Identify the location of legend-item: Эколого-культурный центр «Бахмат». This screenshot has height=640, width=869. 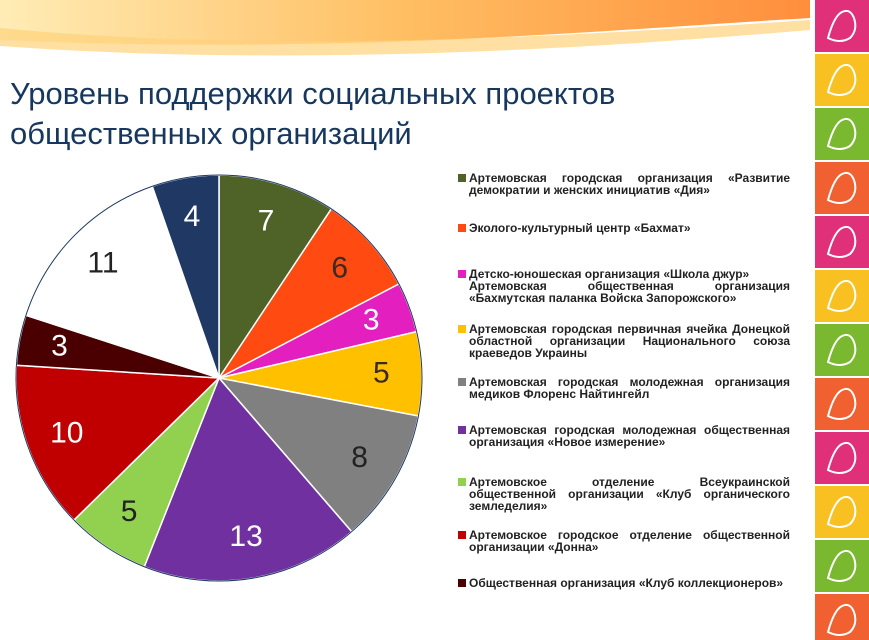
(624, 228).